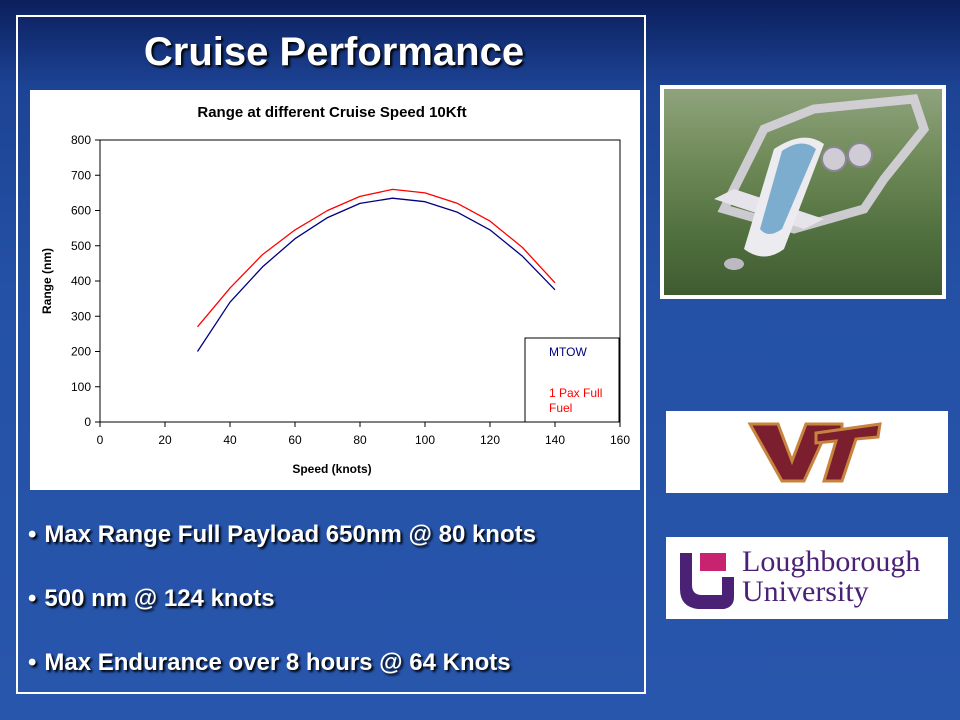 The width and height of the screenshot is (960, 720). I want to click on y-tick-label: 200, so click(81, 352).